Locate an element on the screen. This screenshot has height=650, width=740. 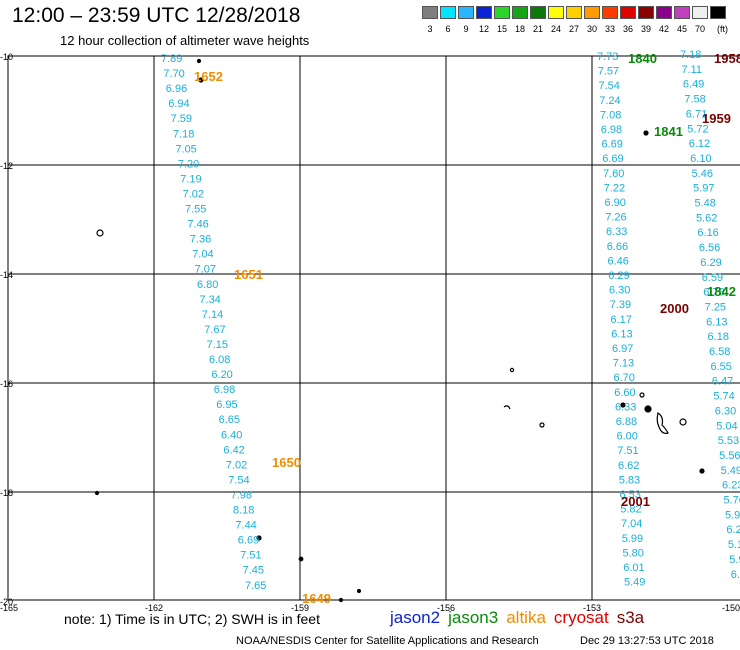
wave-height-value: 6.88 is located at coordinates (626, 422).